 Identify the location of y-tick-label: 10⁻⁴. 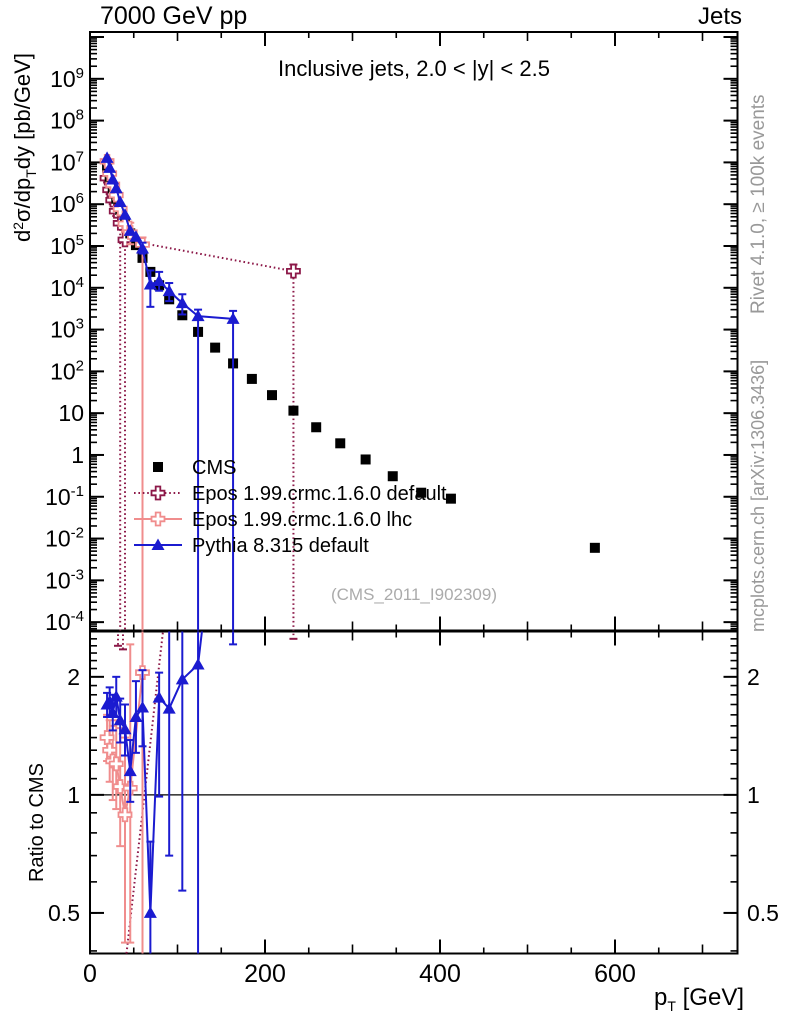
(64, 621).